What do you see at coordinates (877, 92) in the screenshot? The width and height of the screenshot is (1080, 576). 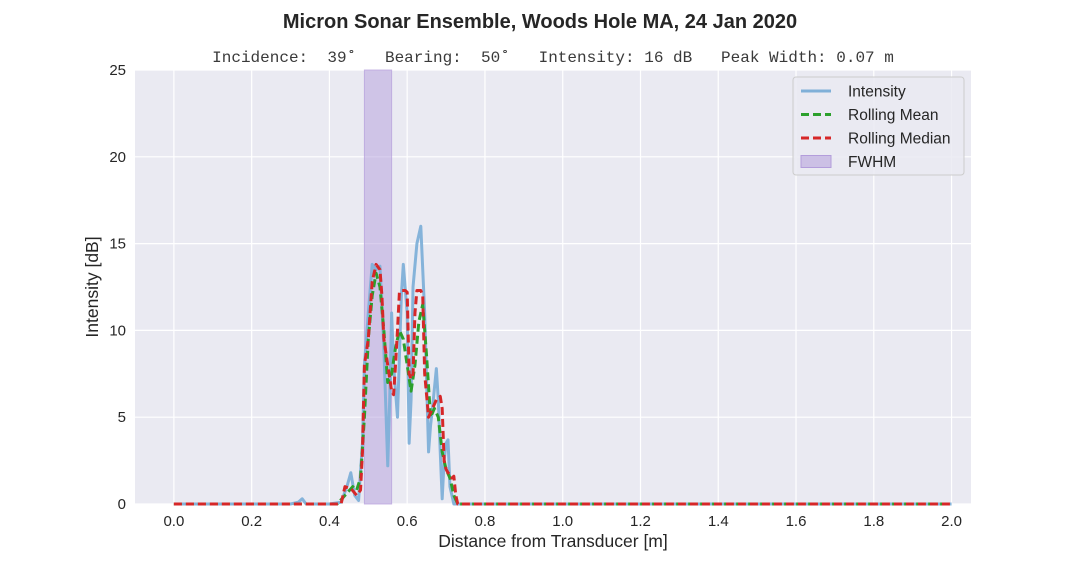 I see `legend-label: Intensity` at bounding box center [877, 92].